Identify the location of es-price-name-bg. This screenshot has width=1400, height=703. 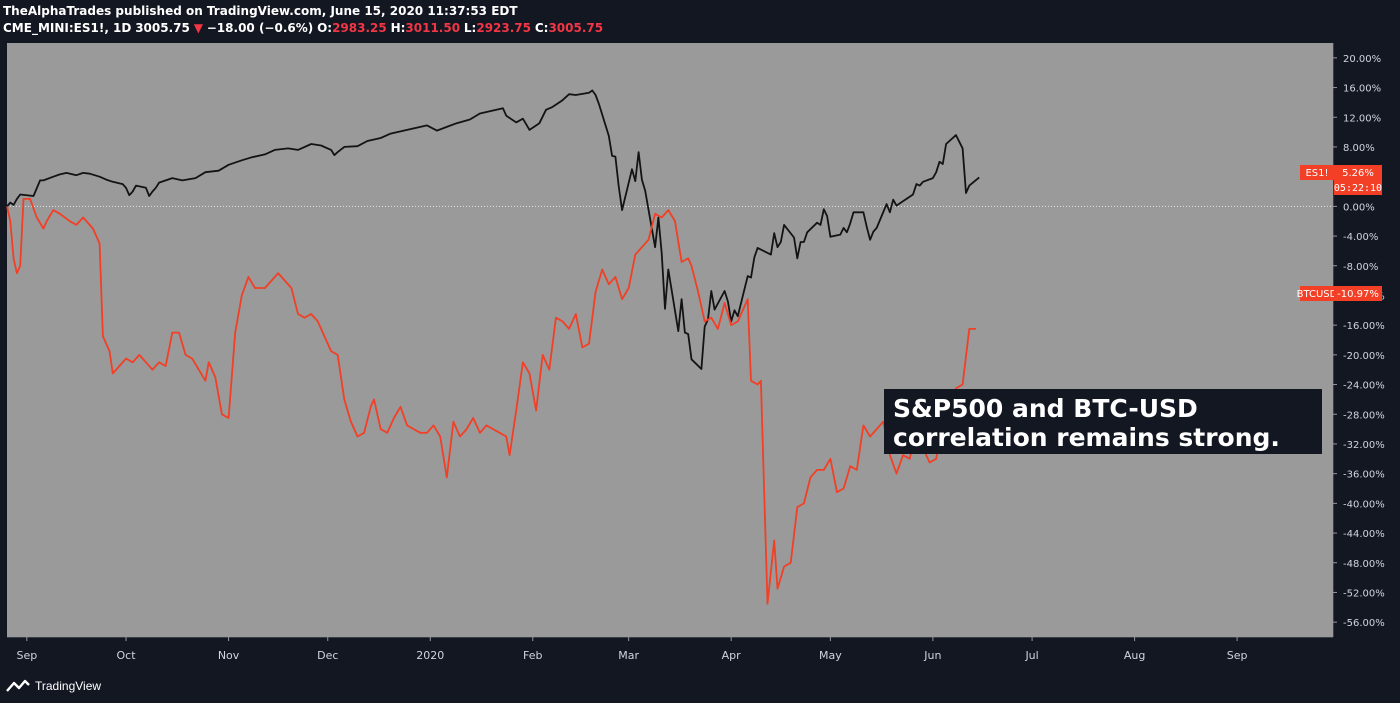
(1317, 172).